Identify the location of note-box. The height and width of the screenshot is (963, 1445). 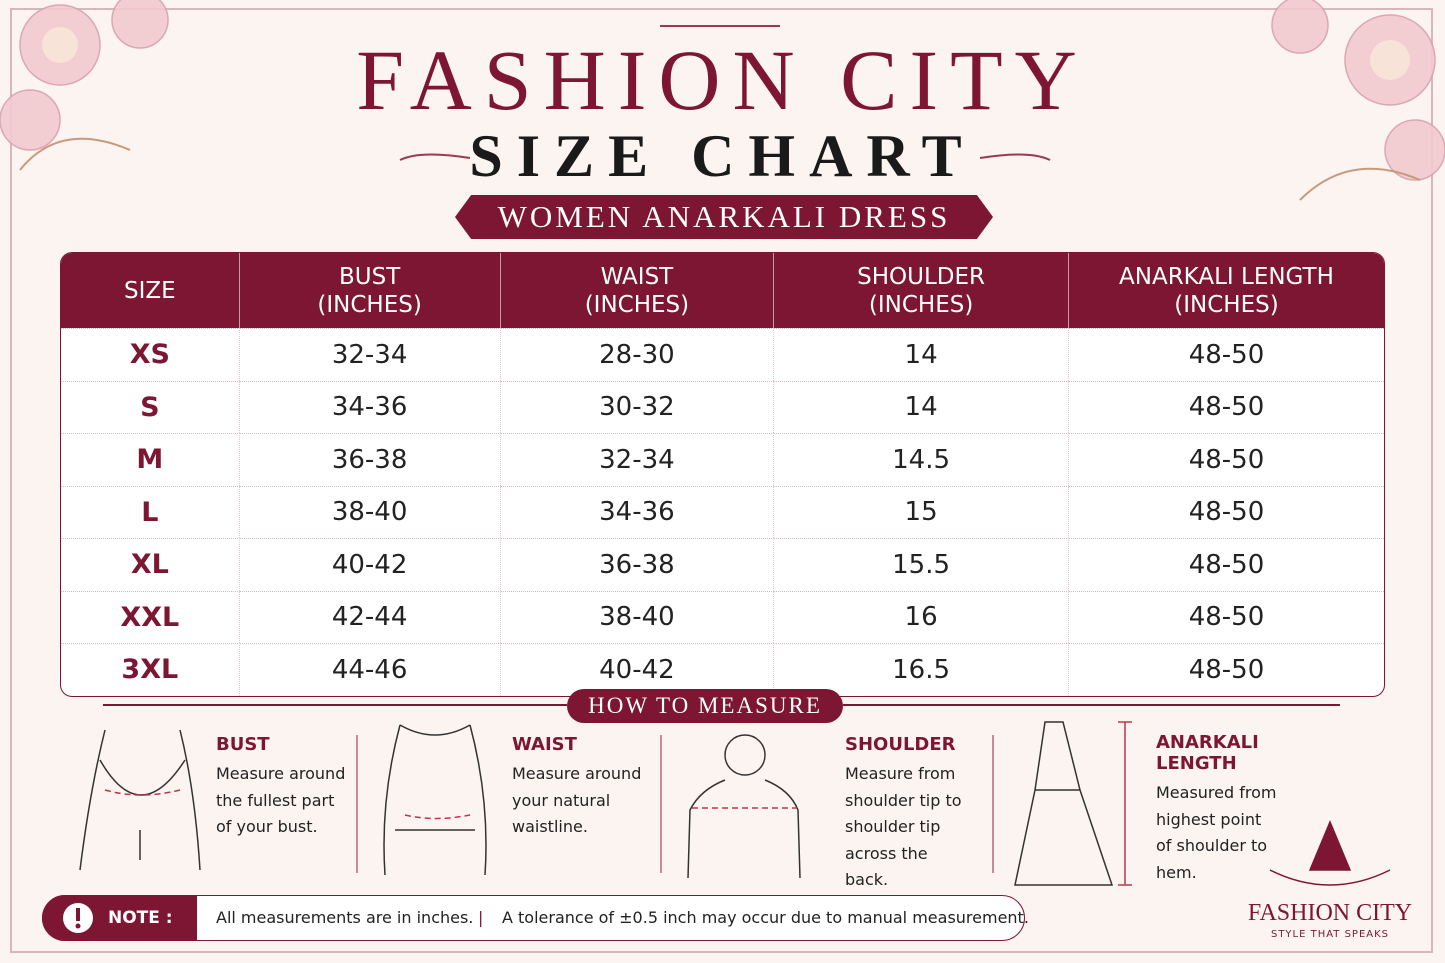
(533, 918).